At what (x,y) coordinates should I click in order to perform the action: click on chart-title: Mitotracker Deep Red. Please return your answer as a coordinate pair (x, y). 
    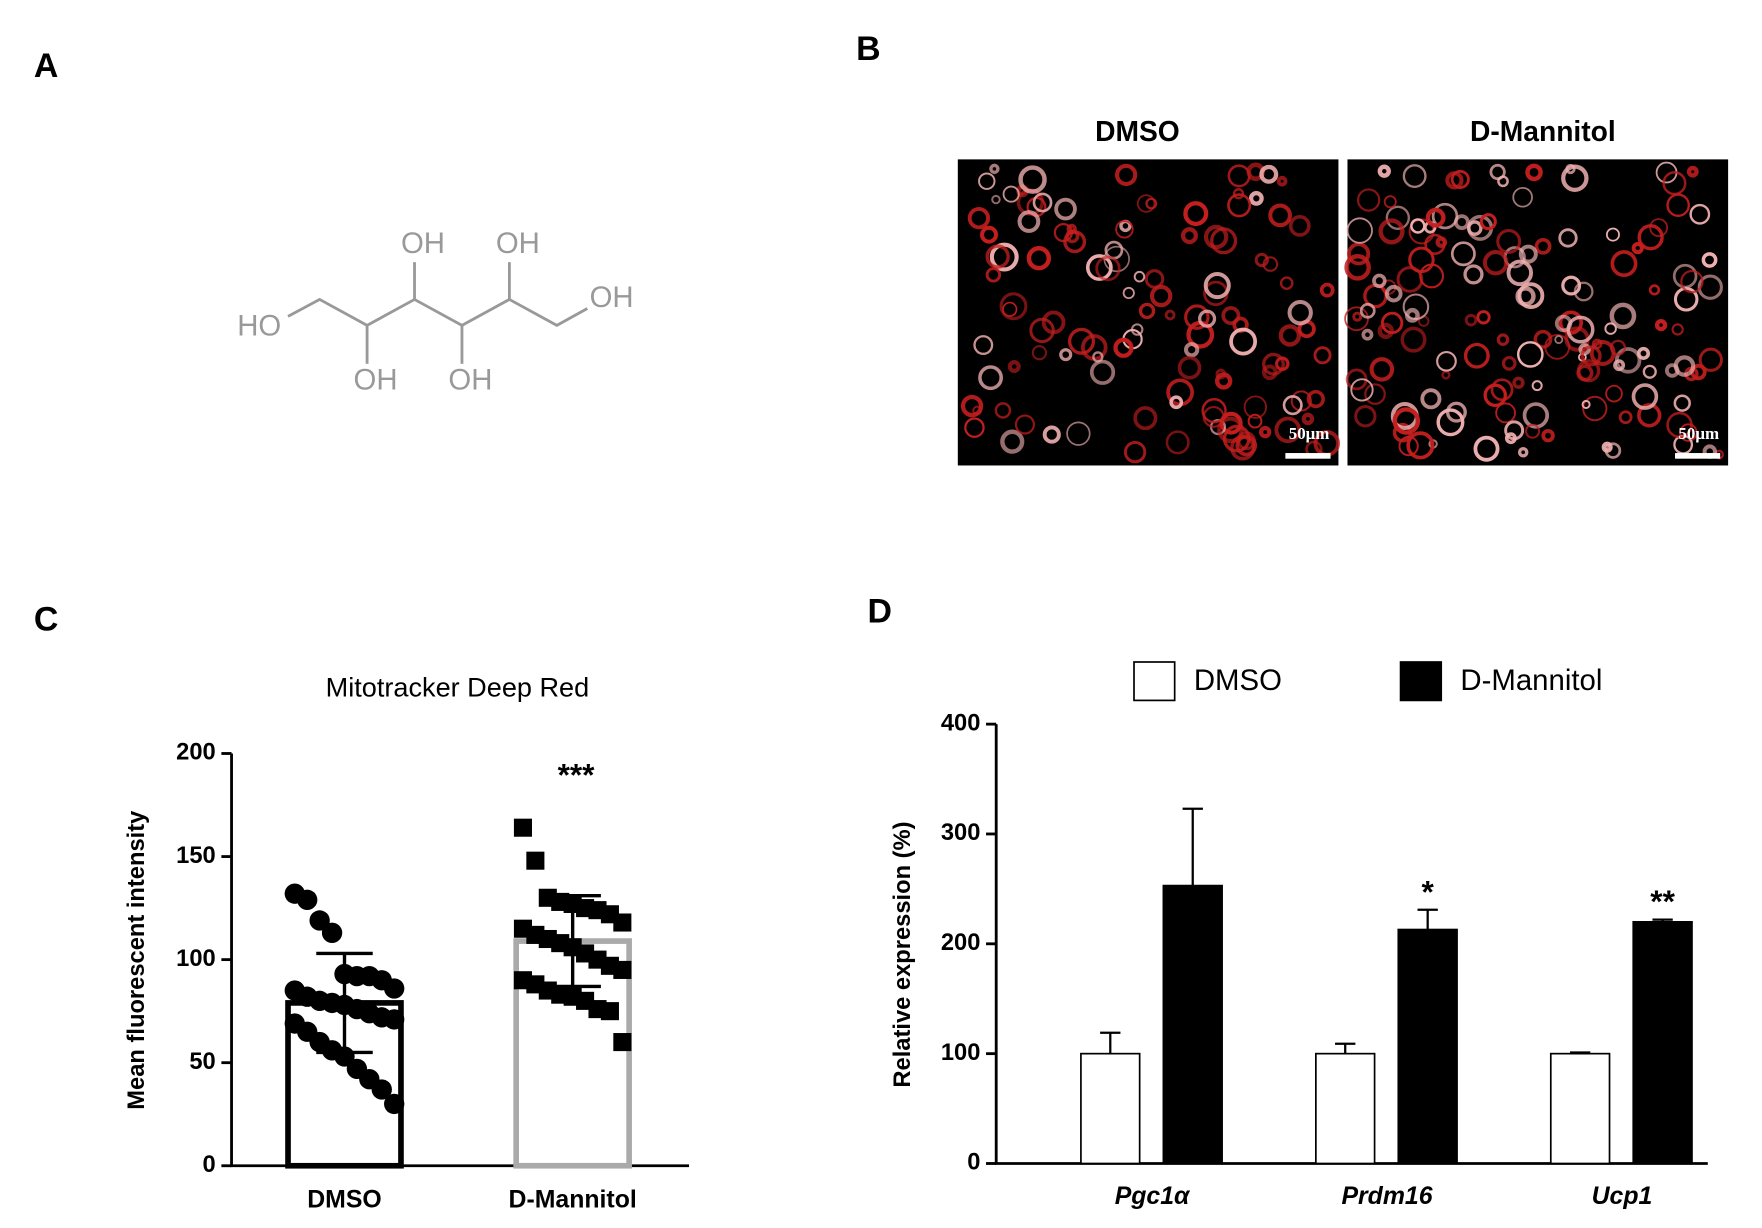
    Looking at the image, I should click on (458, 686).